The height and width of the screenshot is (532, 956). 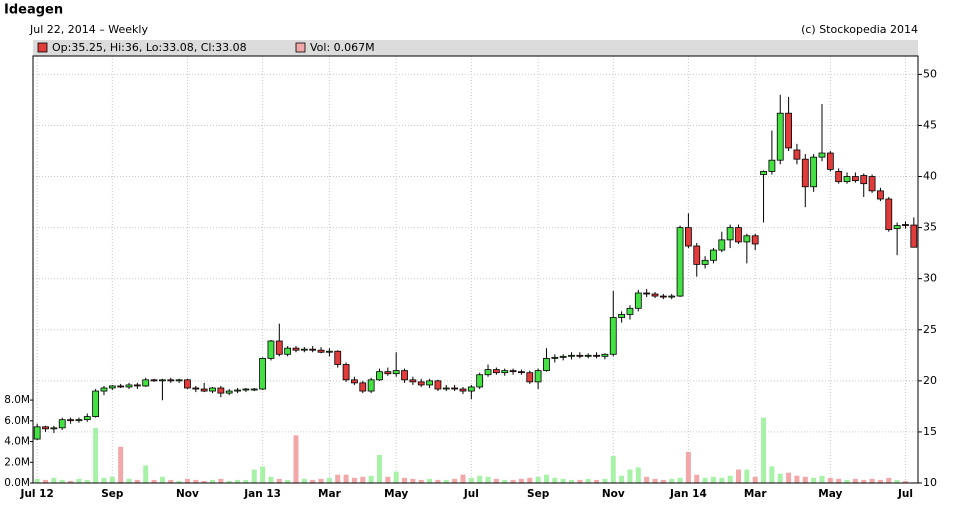 I want to click on y-tick-label: 30, so click(x=930, y=278).